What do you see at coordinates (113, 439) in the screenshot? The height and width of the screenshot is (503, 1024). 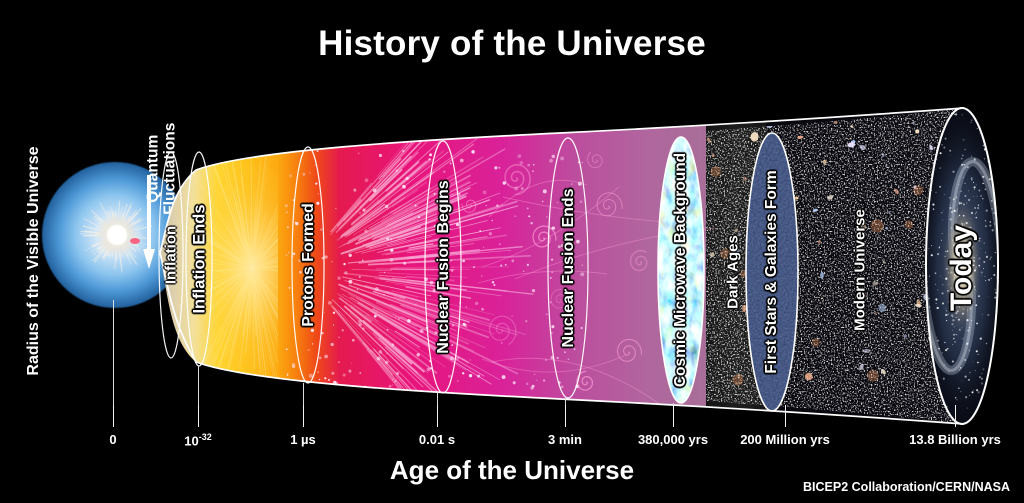 I see `tick-label-0: 0` at bounding box center [113, 439].